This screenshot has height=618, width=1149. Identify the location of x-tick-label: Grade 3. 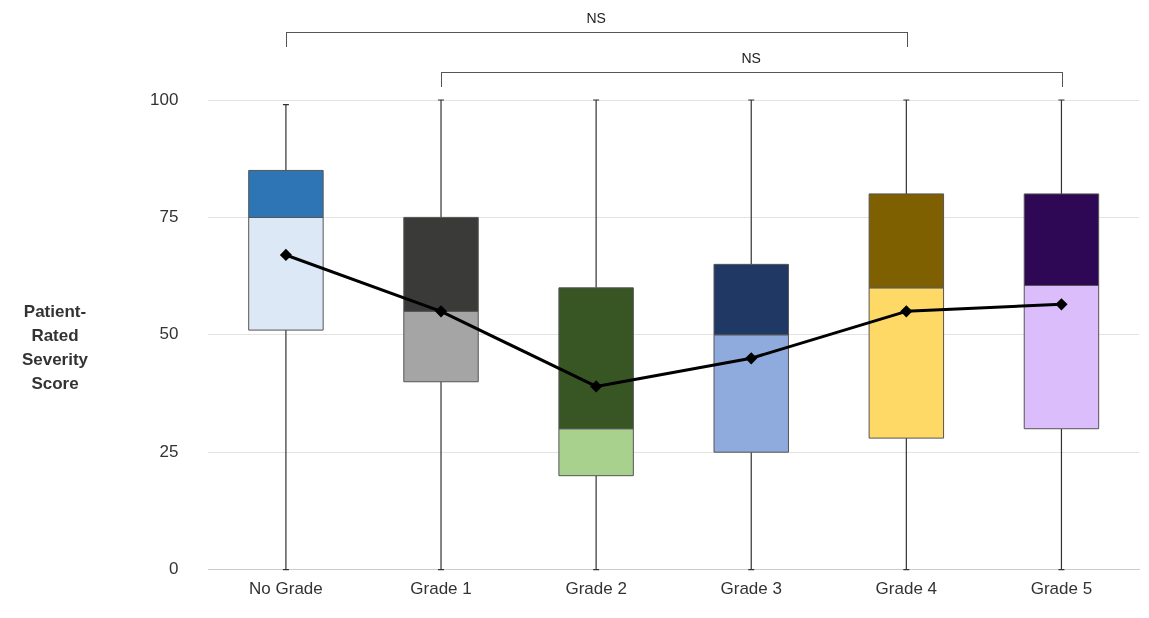
(751, 589).